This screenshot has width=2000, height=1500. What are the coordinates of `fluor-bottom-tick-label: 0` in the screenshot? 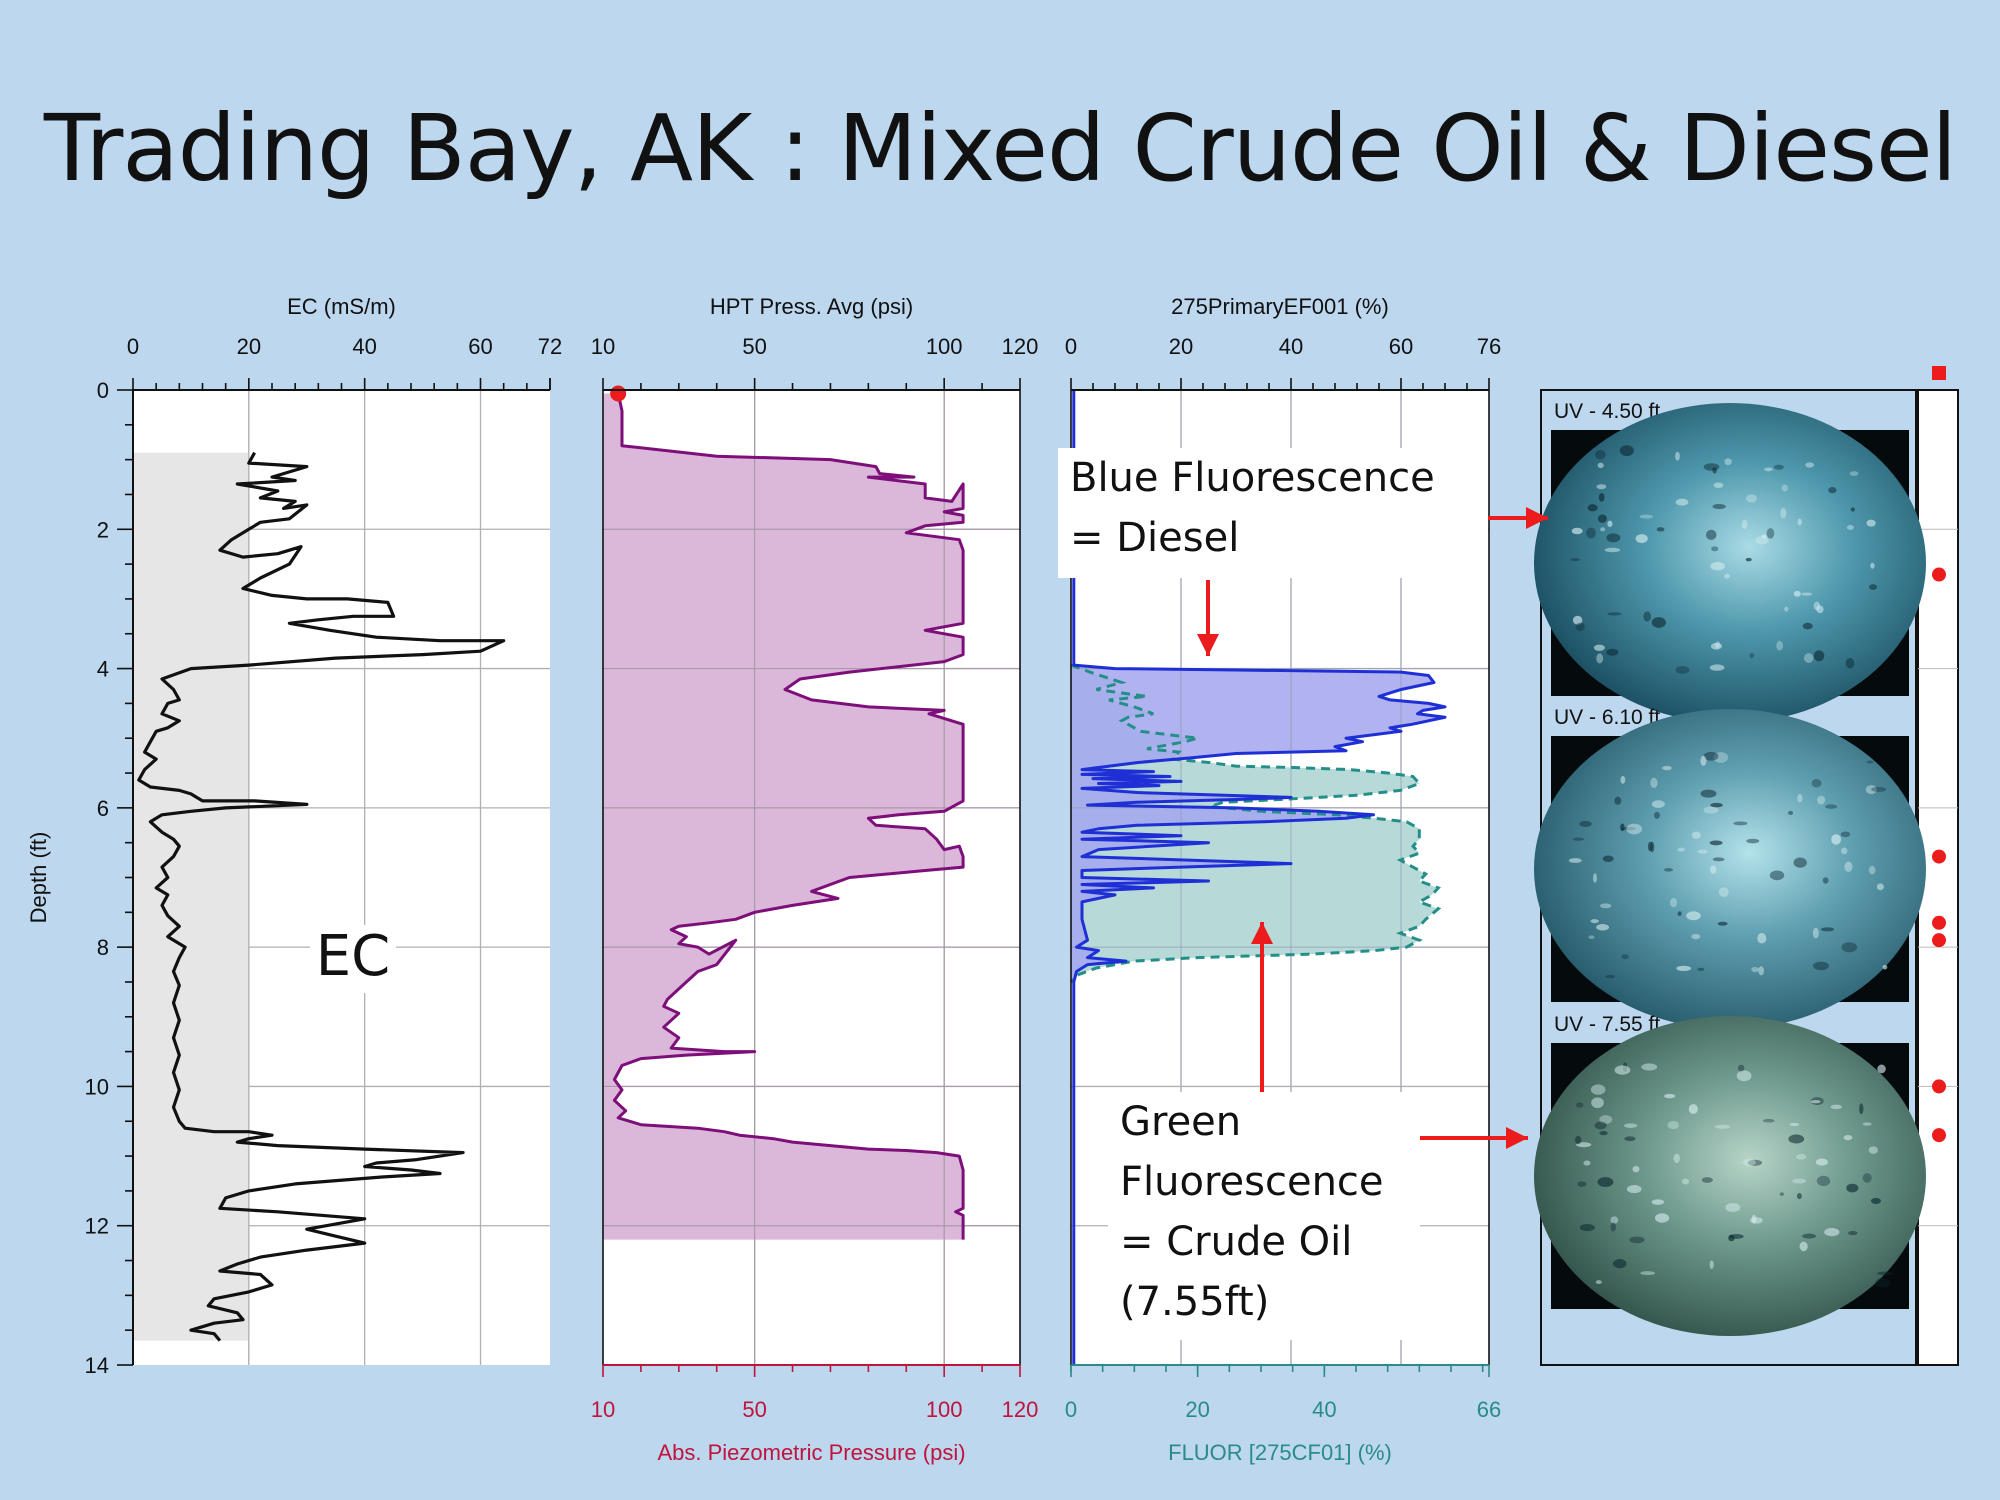 It's located at (1071, 1409).